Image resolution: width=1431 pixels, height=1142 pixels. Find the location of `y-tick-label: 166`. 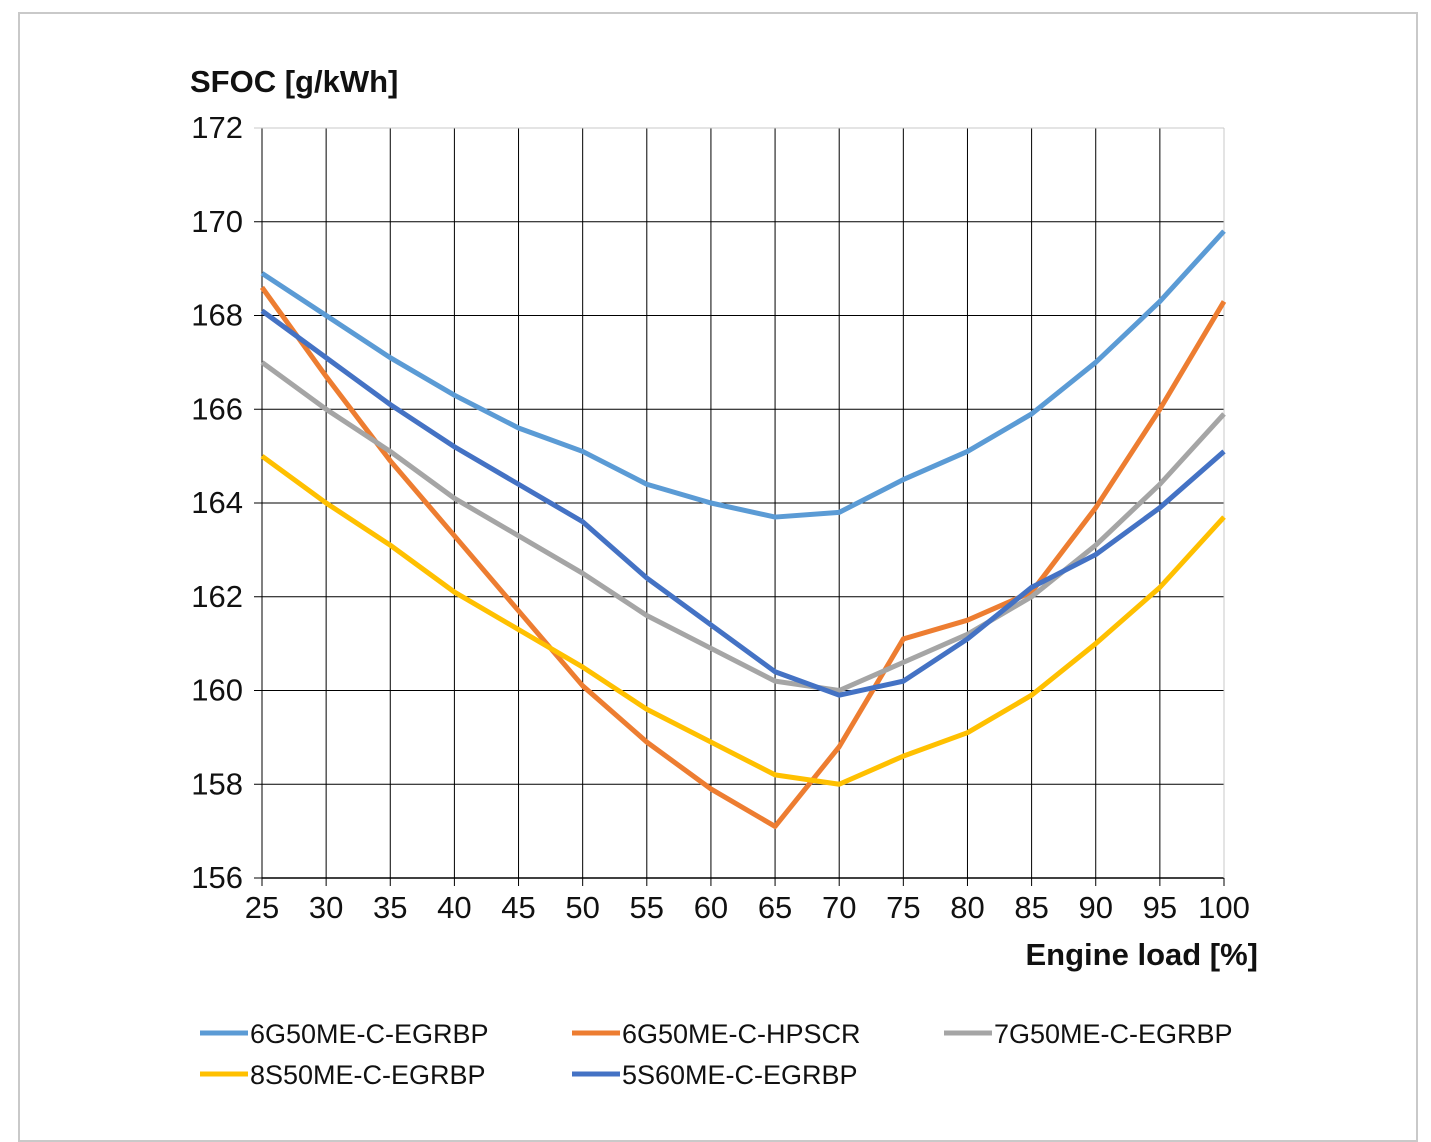

y-tick-label: 166 is located at coordinates (217, 408).